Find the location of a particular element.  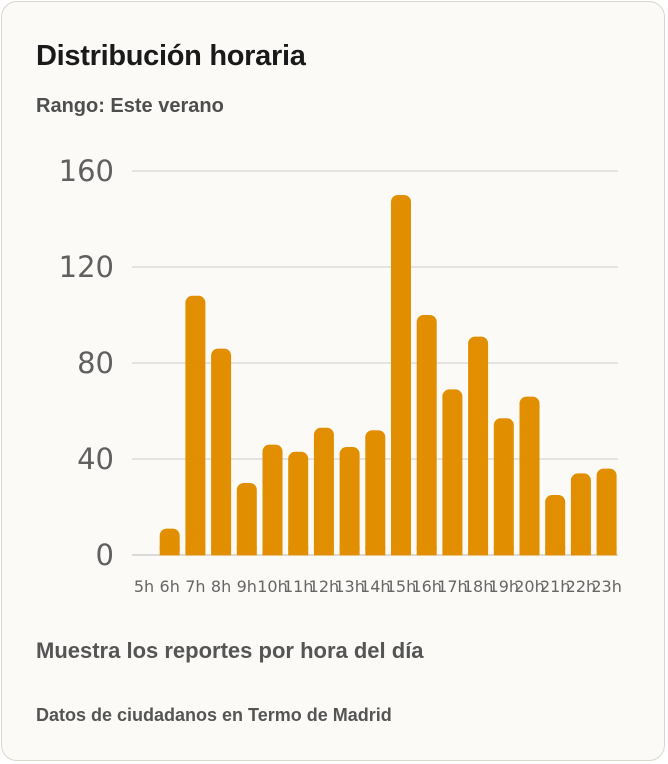

bar-base-7h is located at coordinates (195, 551).